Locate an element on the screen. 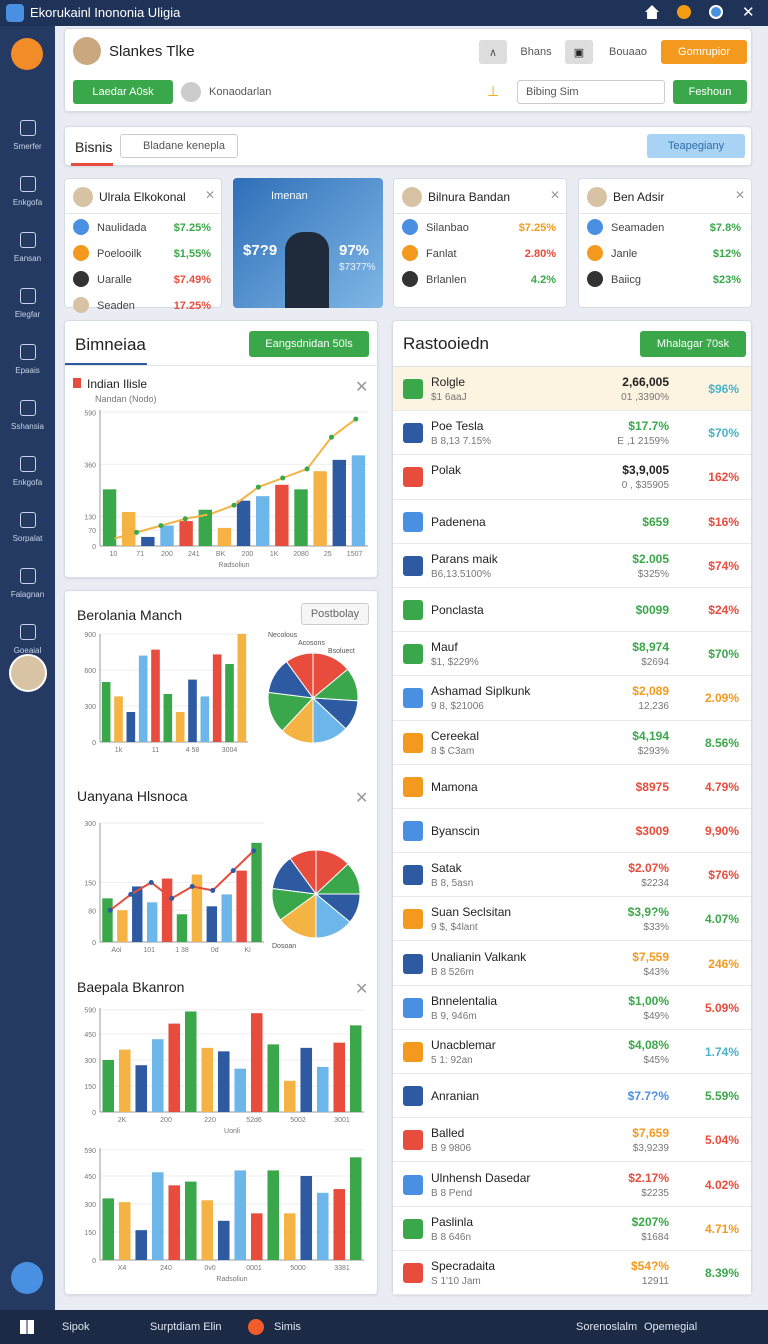  start-button is located at coordinates (27, 1327).